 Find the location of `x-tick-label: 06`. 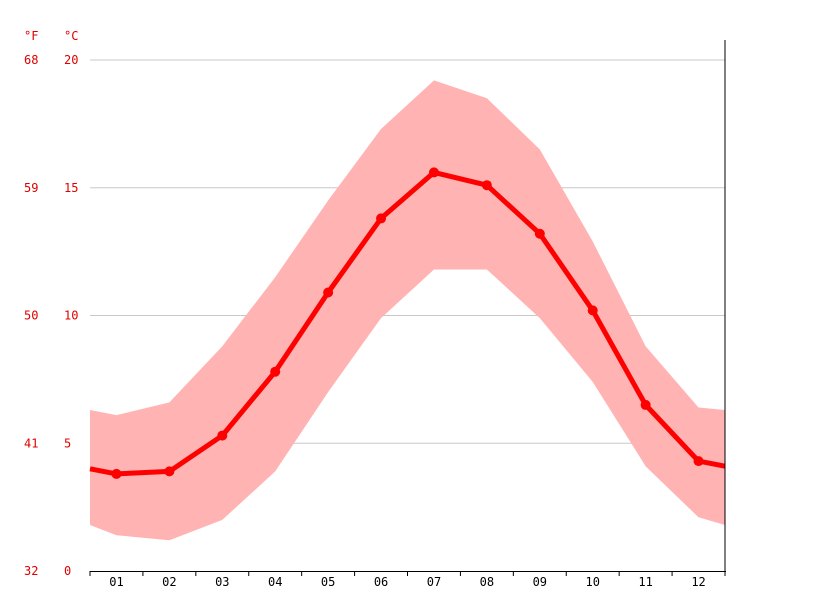

x-tick-label: 06 is located at coordinates (381, 582).